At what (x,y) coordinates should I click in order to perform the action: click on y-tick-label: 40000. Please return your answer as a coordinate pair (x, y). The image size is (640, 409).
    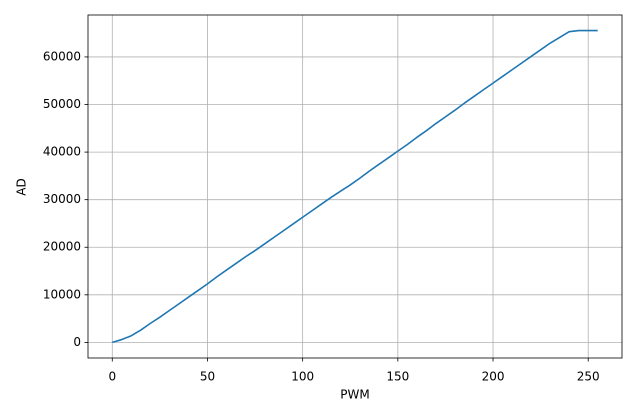
    Looking at the image, I should click on (62, 152).